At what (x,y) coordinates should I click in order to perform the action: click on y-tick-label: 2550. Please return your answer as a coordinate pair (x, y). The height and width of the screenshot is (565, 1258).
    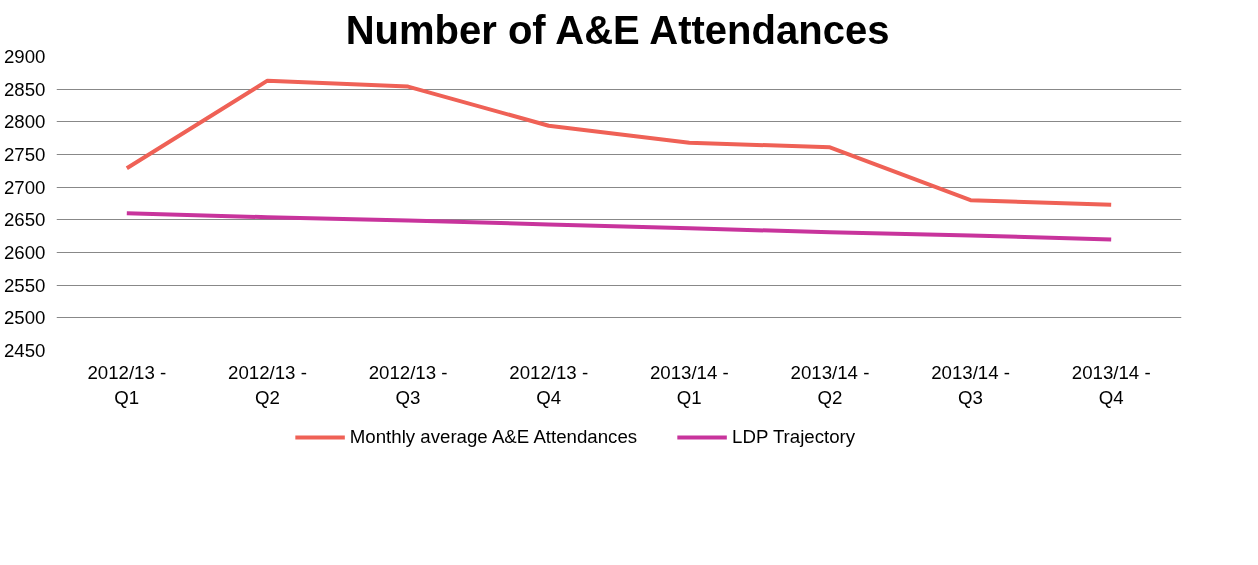
    Looking at the image, I should click on (25, 285).